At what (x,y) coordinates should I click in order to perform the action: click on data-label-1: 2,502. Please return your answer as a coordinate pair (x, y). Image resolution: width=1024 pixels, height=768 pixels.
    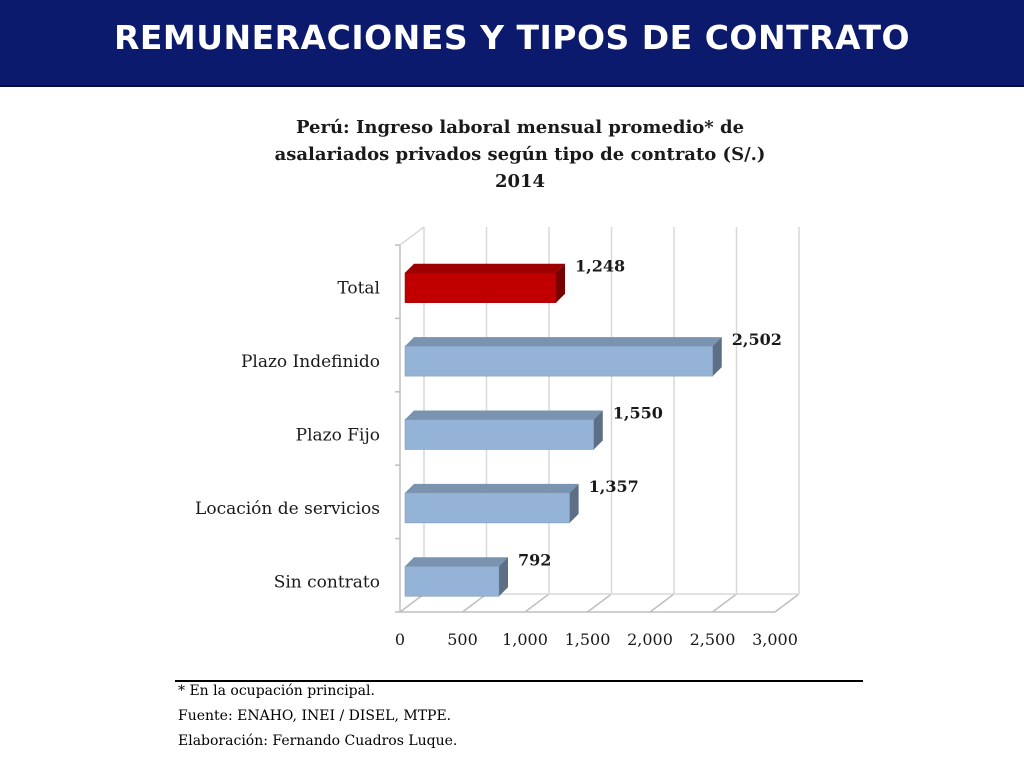
    Looking at the image, I should click on (757, 339).